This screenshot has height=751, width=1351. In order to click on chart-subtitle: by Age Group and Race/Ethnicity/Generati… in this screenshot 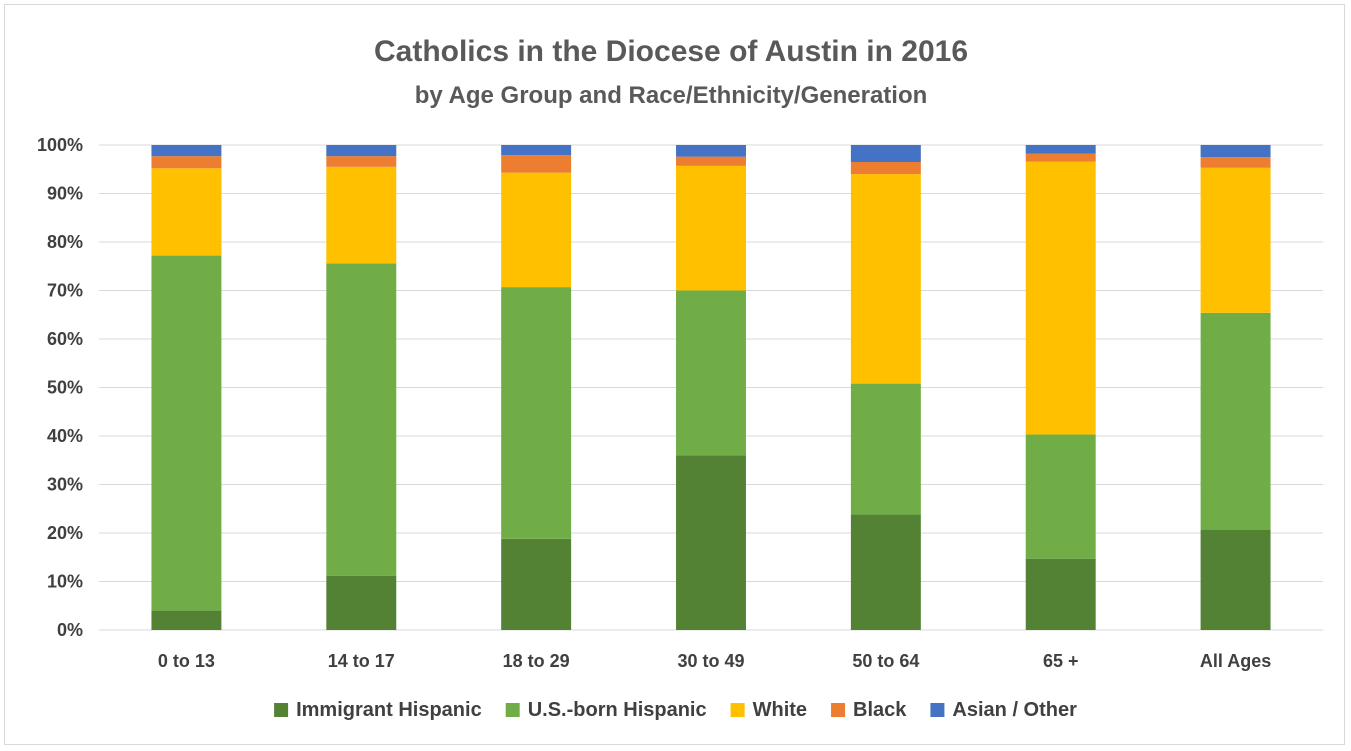, I will do `click(671, 95)`.